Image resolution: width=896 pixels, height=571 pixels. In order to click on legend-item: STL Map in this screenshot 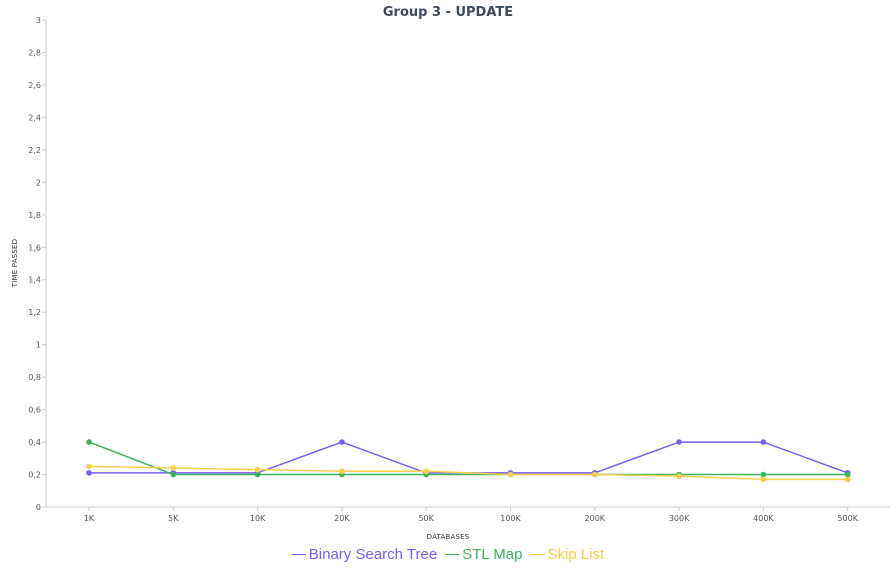, I will do `click(484, 554)`.